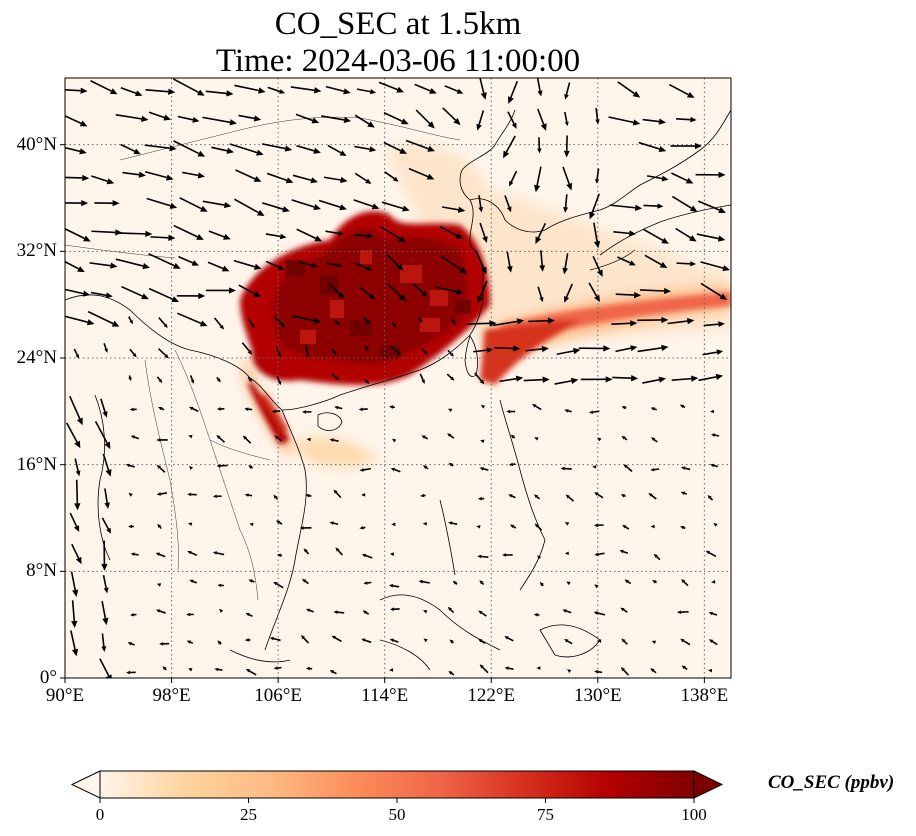  I want to click on lat-tick-label: 32°N, so click(36, 251).